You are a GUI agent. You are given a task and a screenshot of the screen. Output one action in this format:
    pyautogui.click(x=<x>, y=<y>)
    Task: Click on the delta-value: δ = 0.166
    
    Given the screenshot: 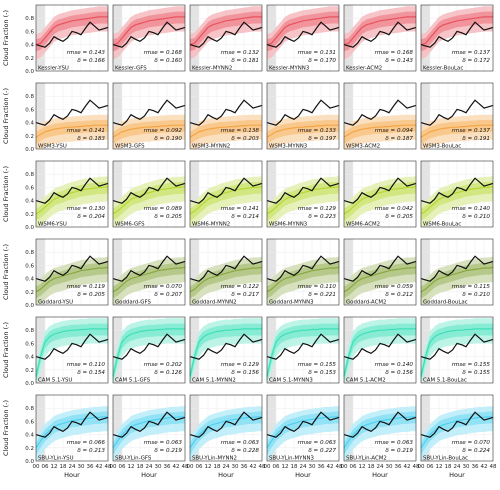 What is the action you would take?
    pyautogui.click(x=91, y=61)
    